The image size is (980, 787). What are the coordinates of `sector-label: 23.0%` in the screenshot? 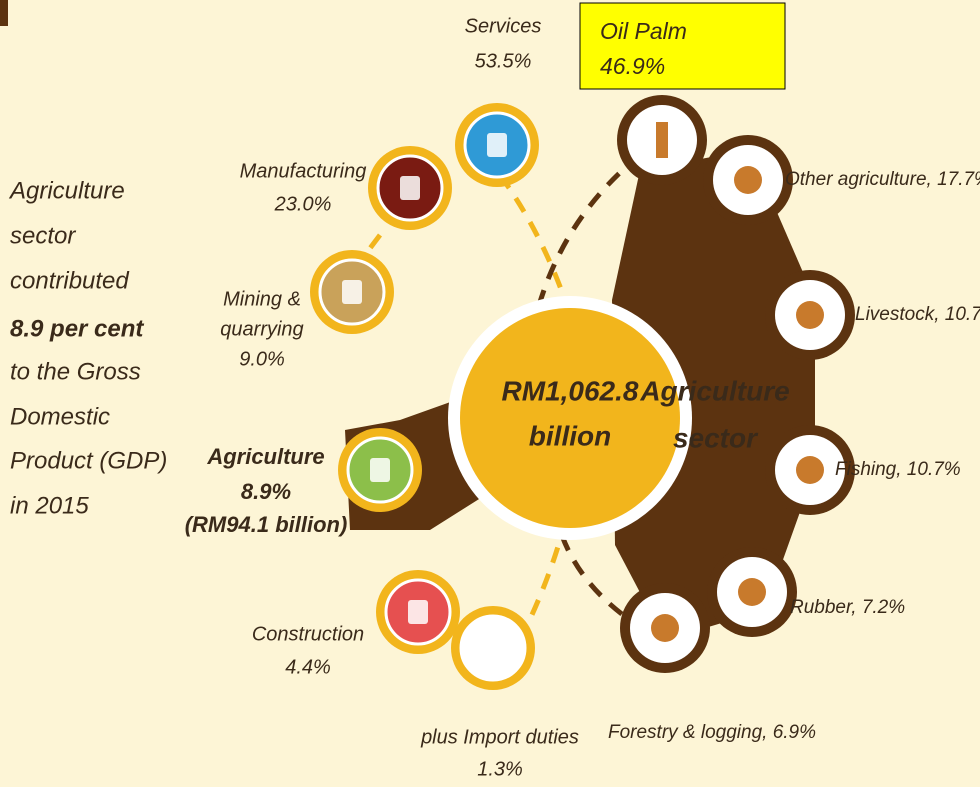 It's located at (303, 204).